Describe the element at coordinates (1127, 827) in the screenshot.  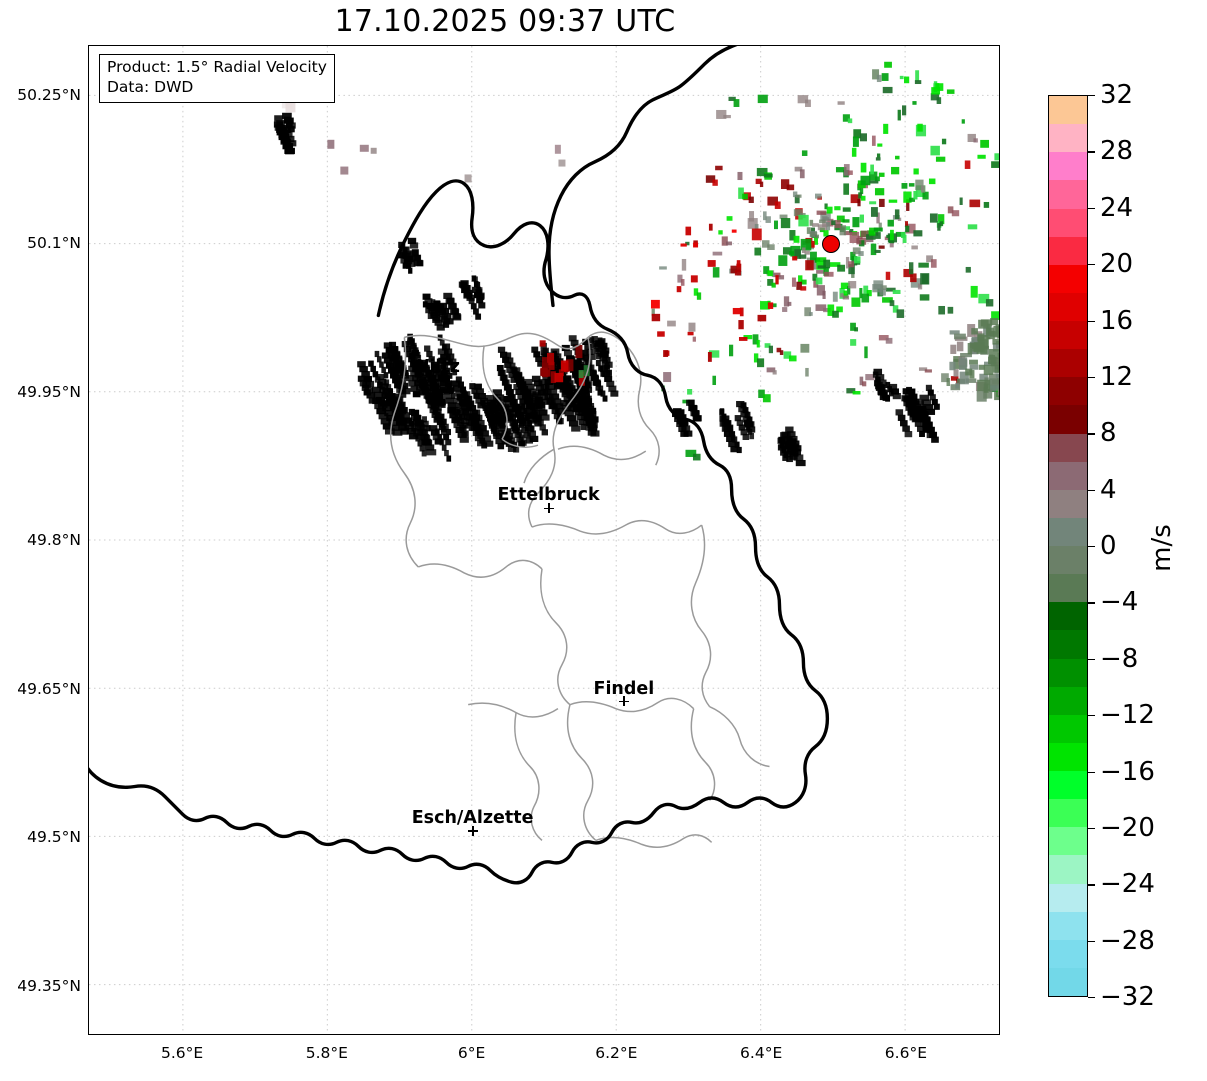
I see `colorbar-tick-label: −20` at that location.